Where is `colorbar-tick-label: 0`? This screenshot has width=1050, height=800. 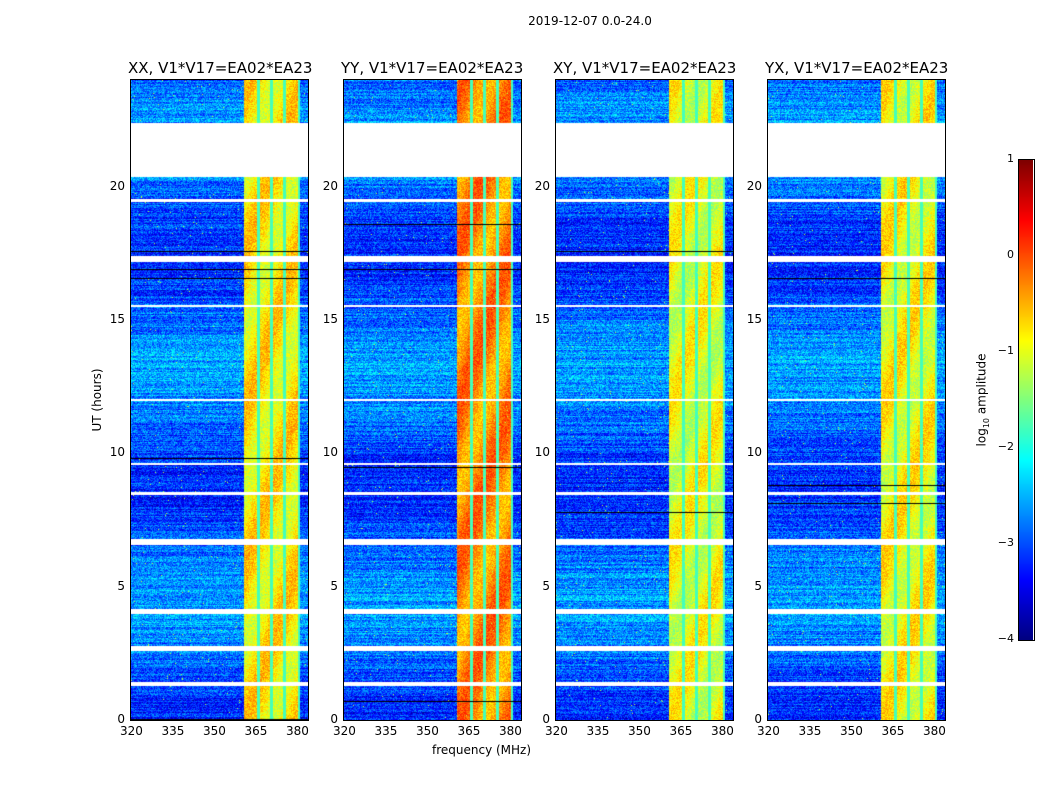 colorbar-tick-label: 0 is located at coordinates (1010, 254).